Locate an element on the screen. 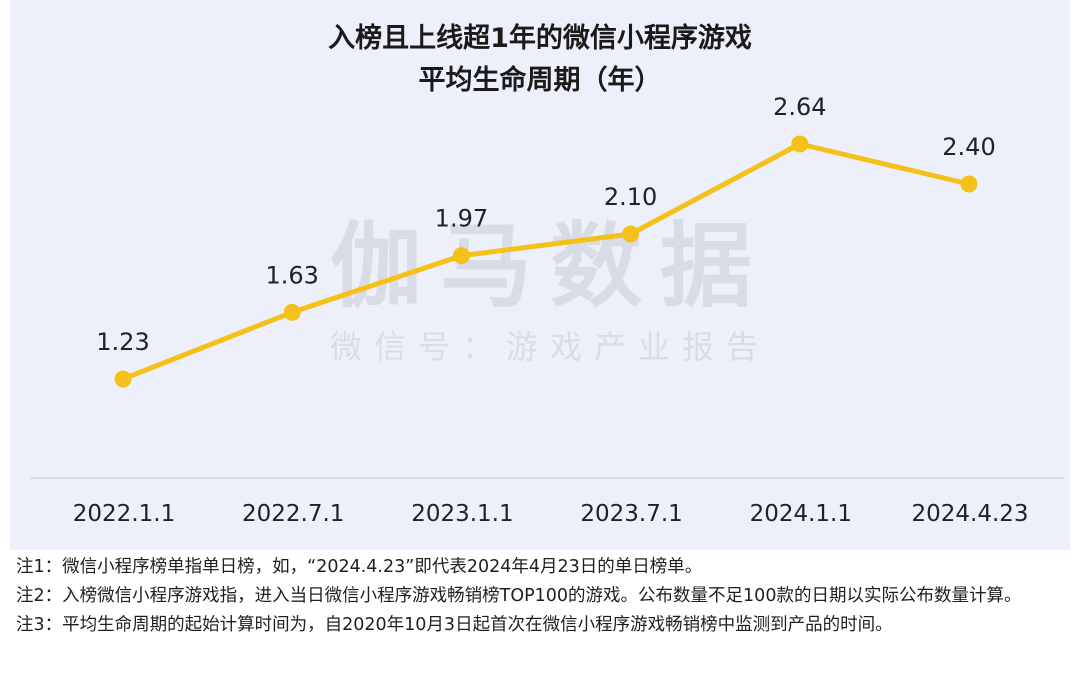 Image resolution: width=1080 pixels, height=685 pixels. data-label: 2.10 is located at coordinates (630, 197).